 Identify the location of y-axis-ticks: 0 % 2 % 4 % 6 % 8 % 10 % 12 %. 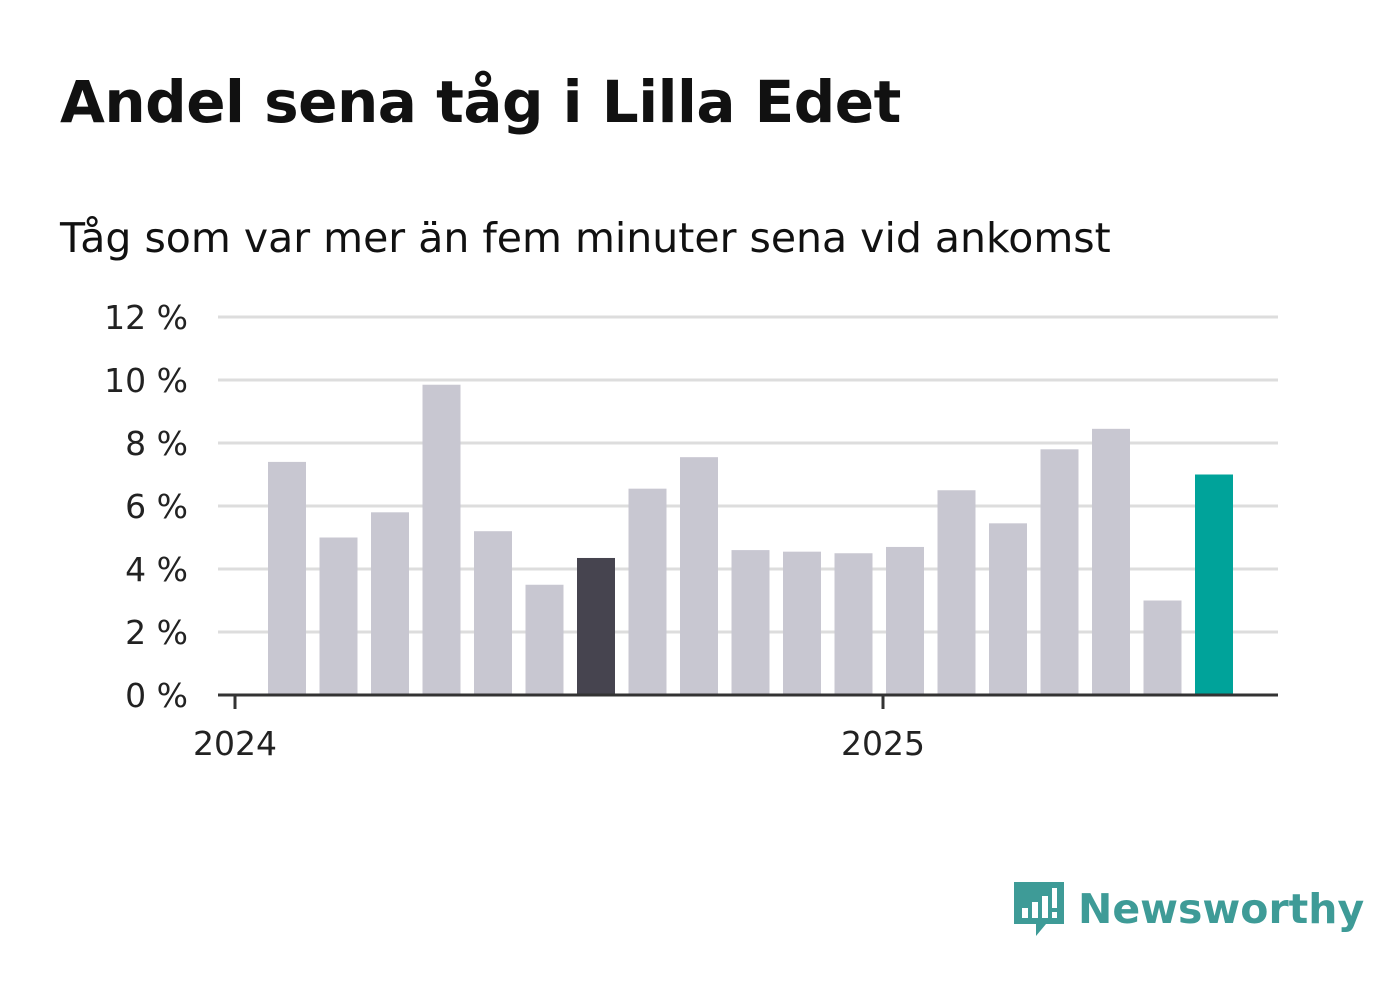
(146, 506).